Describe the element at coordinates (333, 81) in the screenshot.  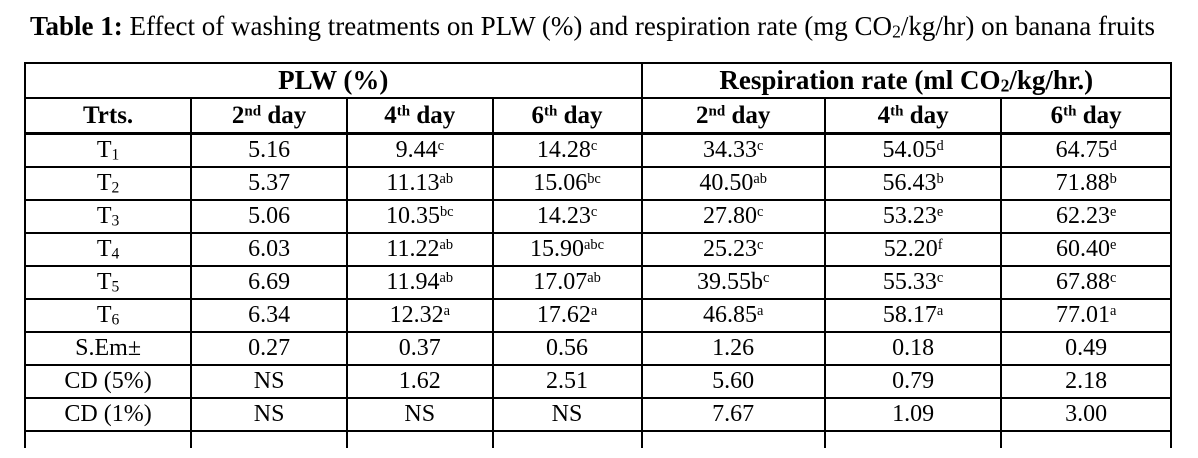
I see `group-header-plw: PLW (%)` at that location.